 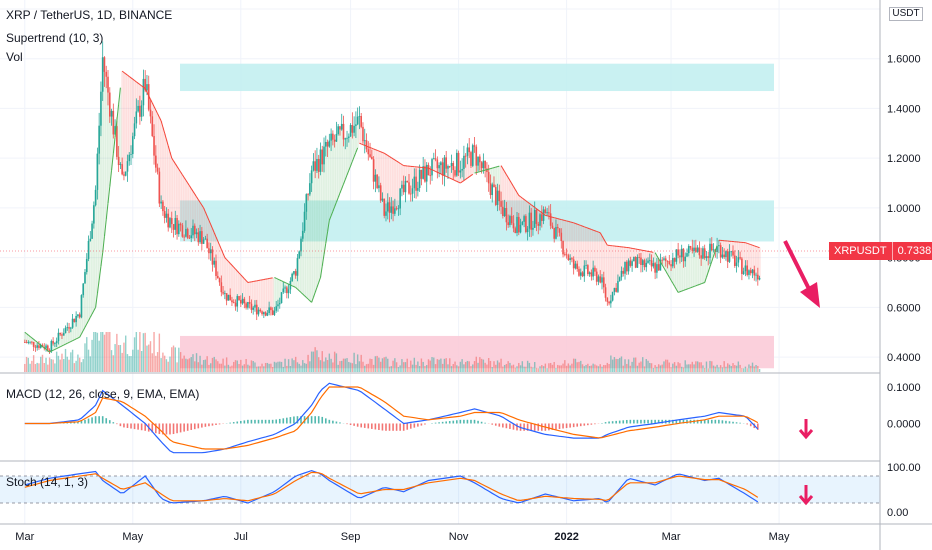 What do you see at coordinates (47, 482) in the screenshot?
I see `stoch-label: Stoch (14, 1, 3)` at bounding box center [47, 482].